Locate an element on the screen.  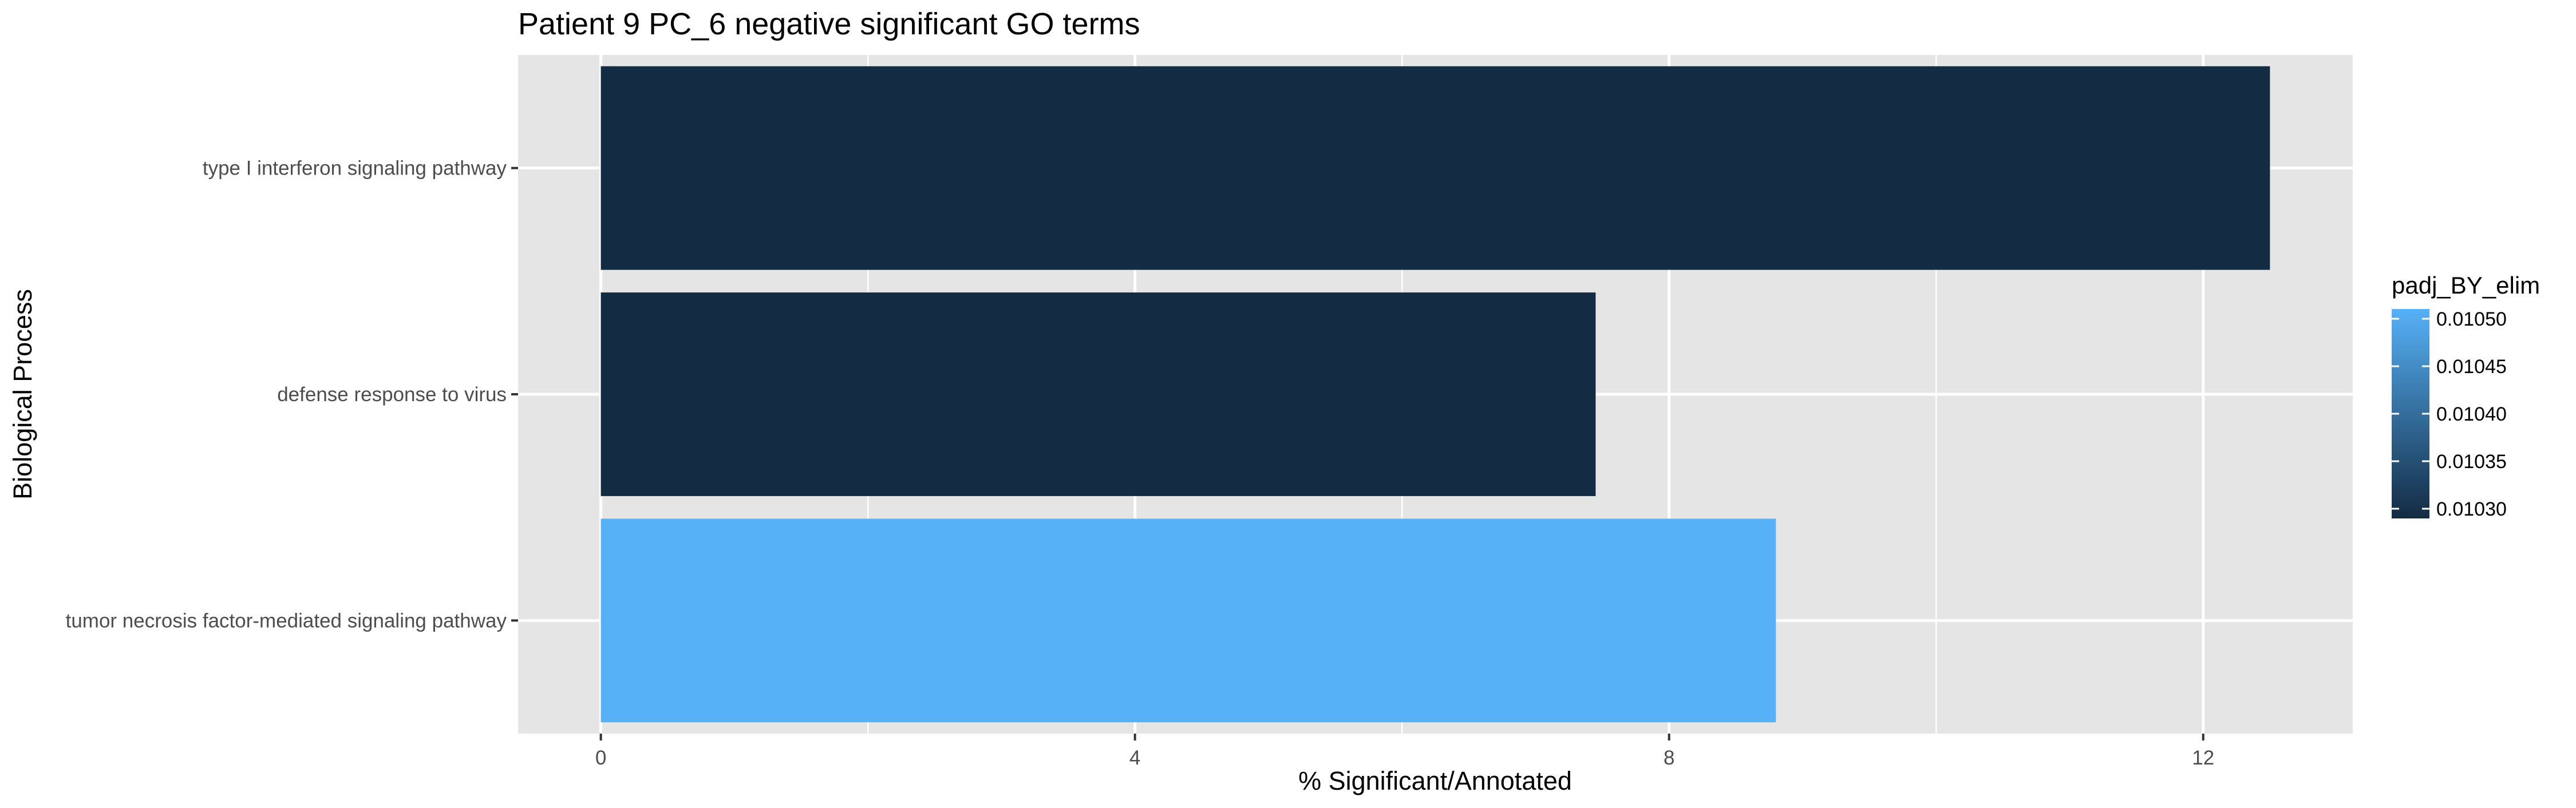
y-tick-label: type I interferon signaling pathway is located at coordinates (355, 168).